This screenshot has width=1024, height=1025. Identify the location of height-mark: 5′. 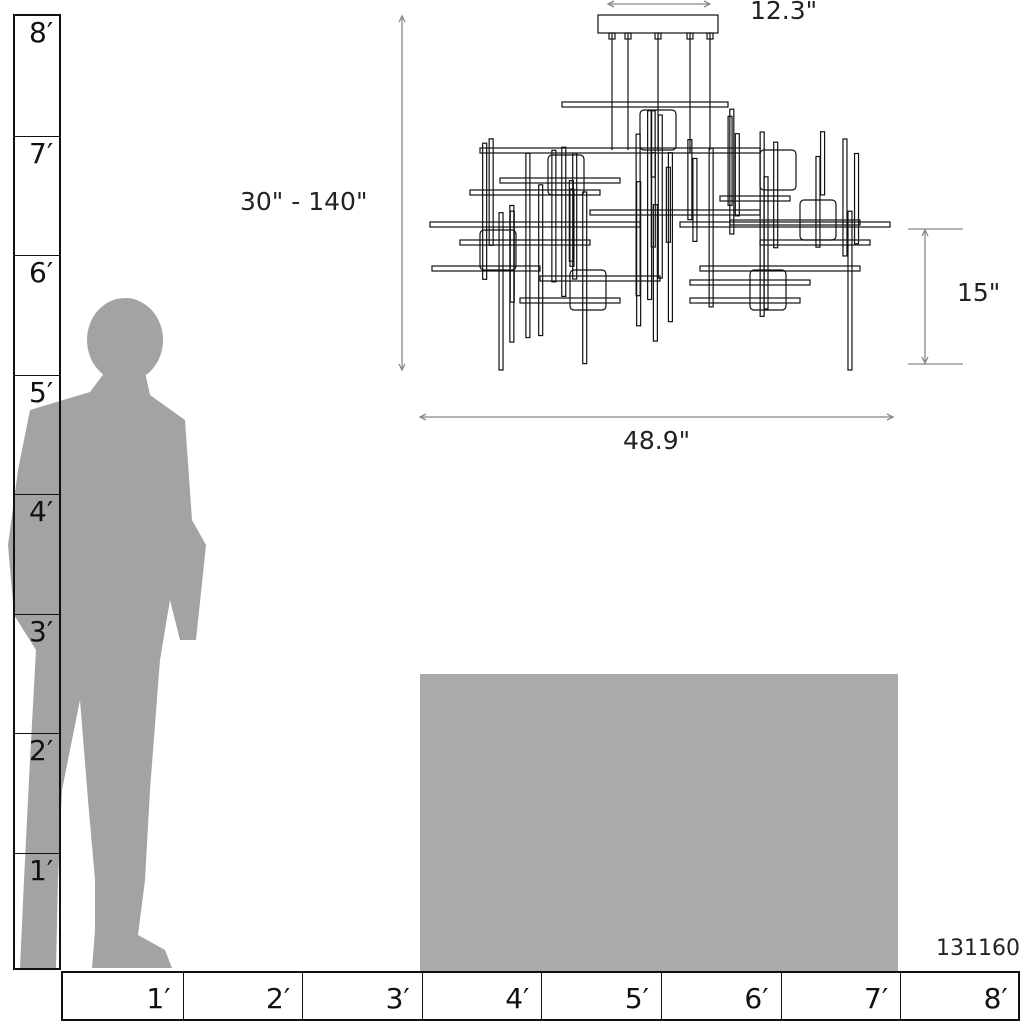
(37, 434).